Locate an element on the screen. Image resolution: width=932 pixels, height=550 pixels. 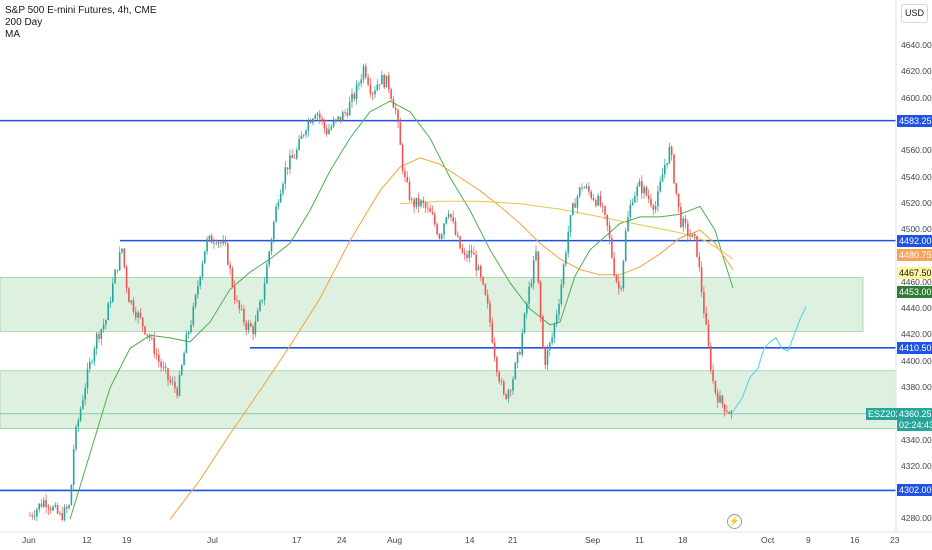
moving-average-line is located at coordinates (566, 230).